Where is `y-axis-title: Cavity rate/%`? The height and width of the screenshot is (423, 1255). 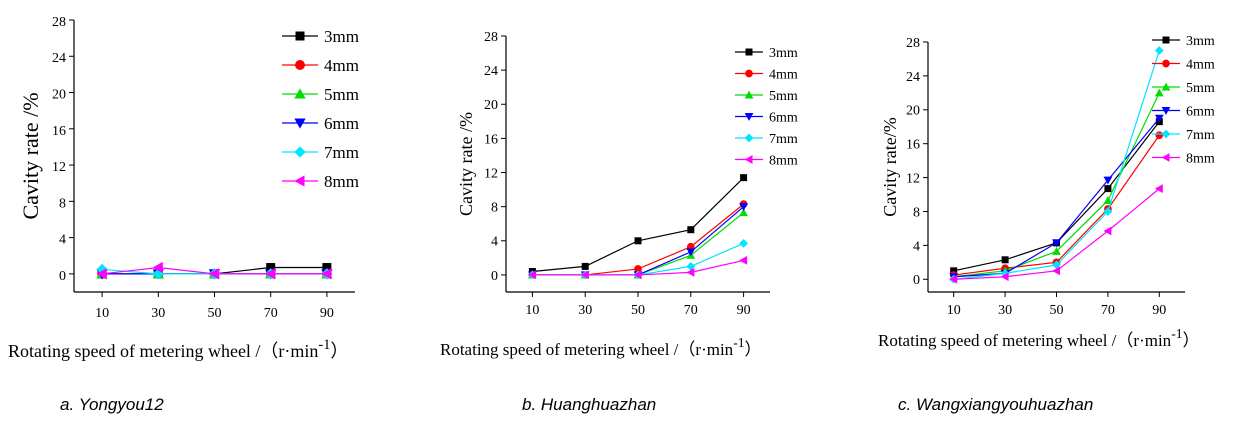
y-axis-title: Cavity rate/% is located at coordinates (890, 166).